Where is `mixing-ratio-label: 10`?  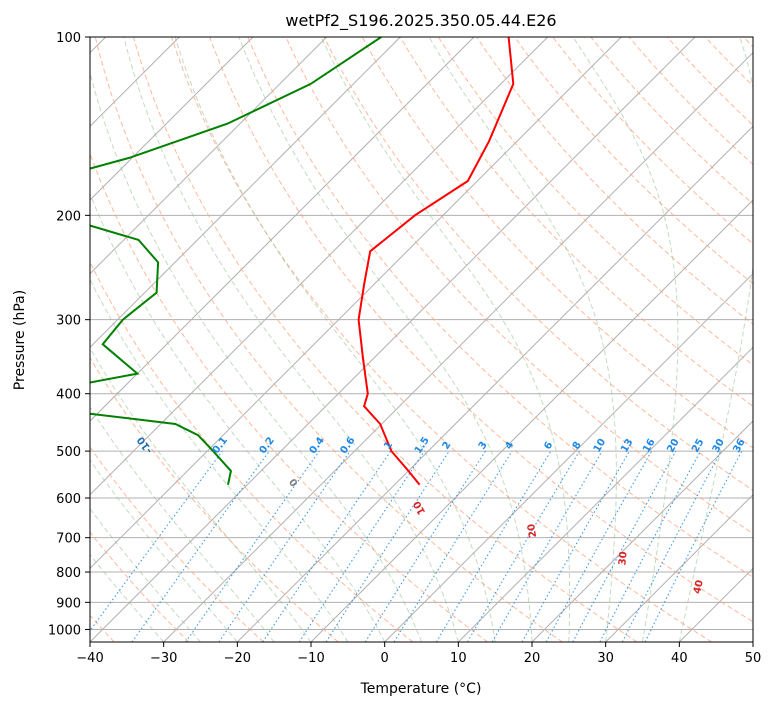
mixing-ratio-label: 10 is located at coordinates (600, 446).